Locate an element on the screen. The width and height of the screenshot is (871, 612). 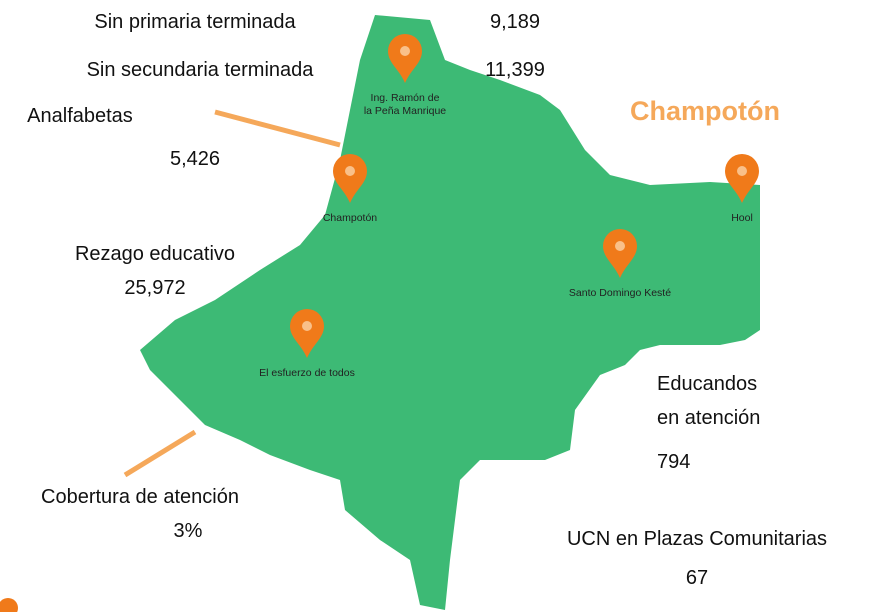
stat-label: Analfabetas is located at coordinates (80, 116).